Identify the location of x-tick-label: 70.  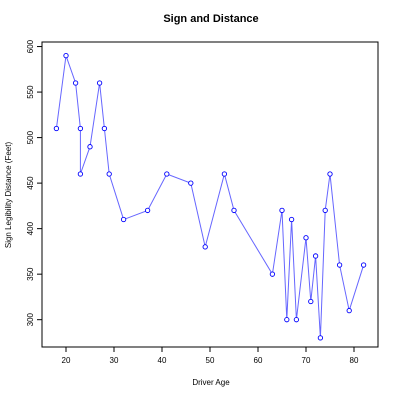
(306, 360).